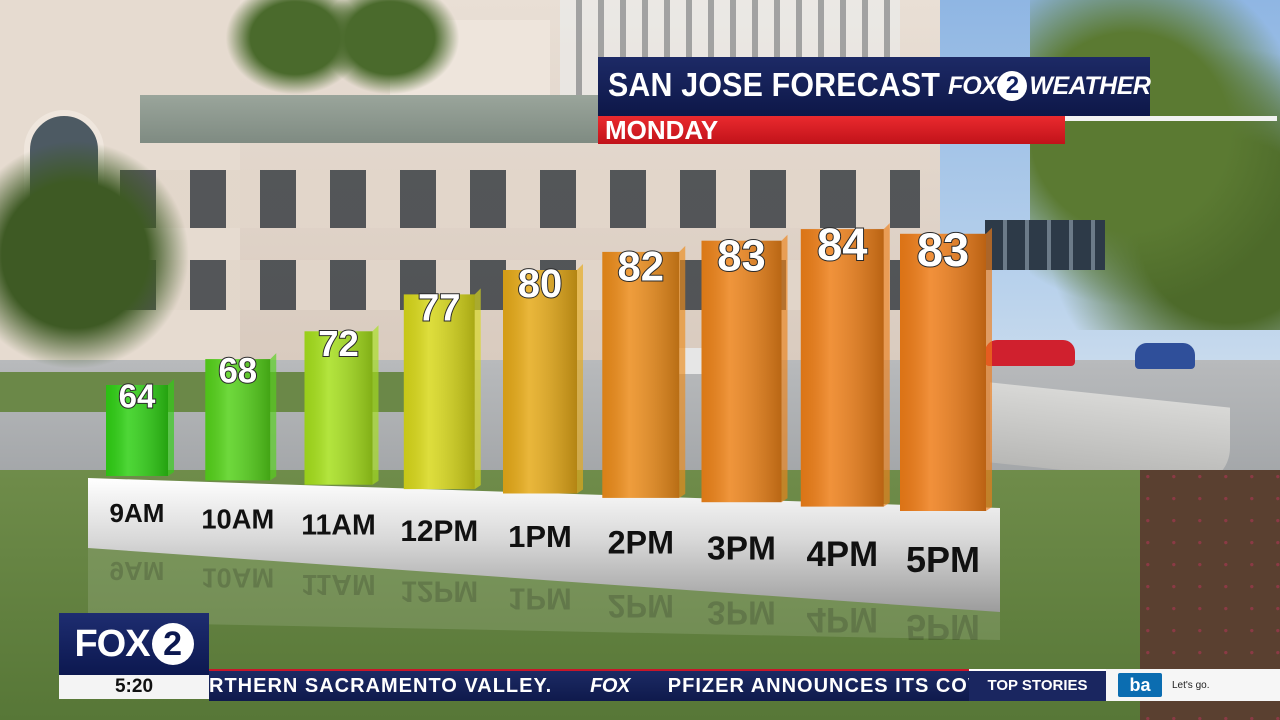  I want to click on fox-weather-logo: FOX 2 WEATHER, so click(1049, 86).